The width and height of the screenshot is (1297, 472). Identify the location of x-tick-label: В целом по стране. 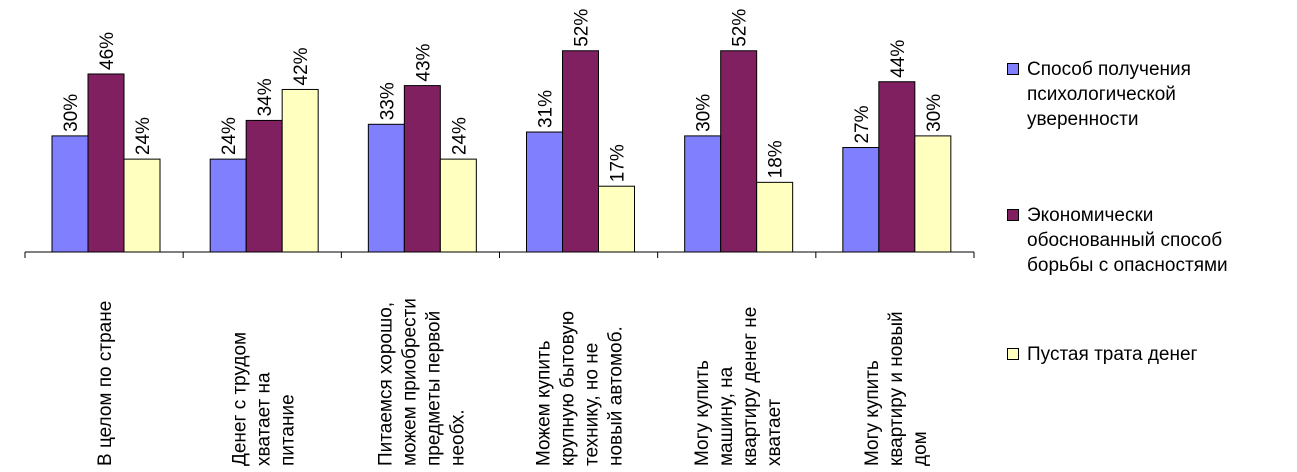
(105, 383).